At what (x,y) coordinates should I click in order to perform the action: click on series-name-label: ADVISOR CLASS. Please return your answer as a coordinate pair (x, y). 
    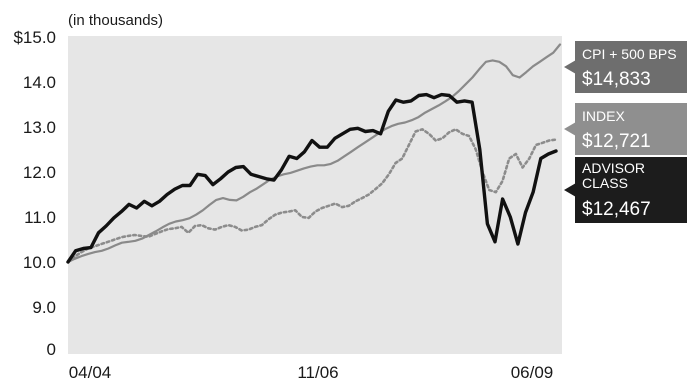
    Looking at the image, I should click on (613, 175).